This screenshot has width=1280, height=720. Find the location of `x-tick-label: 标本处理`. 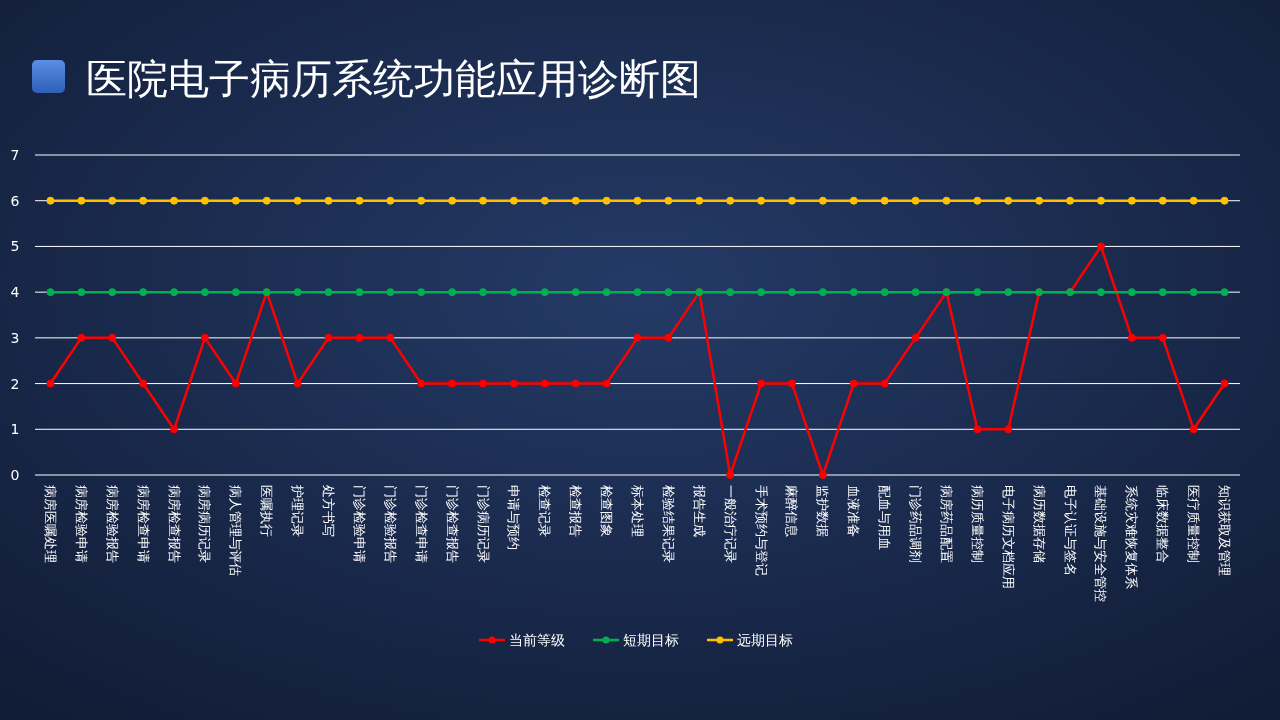

x-tick-label: 标本处理 is located at coordinates (637, 510).